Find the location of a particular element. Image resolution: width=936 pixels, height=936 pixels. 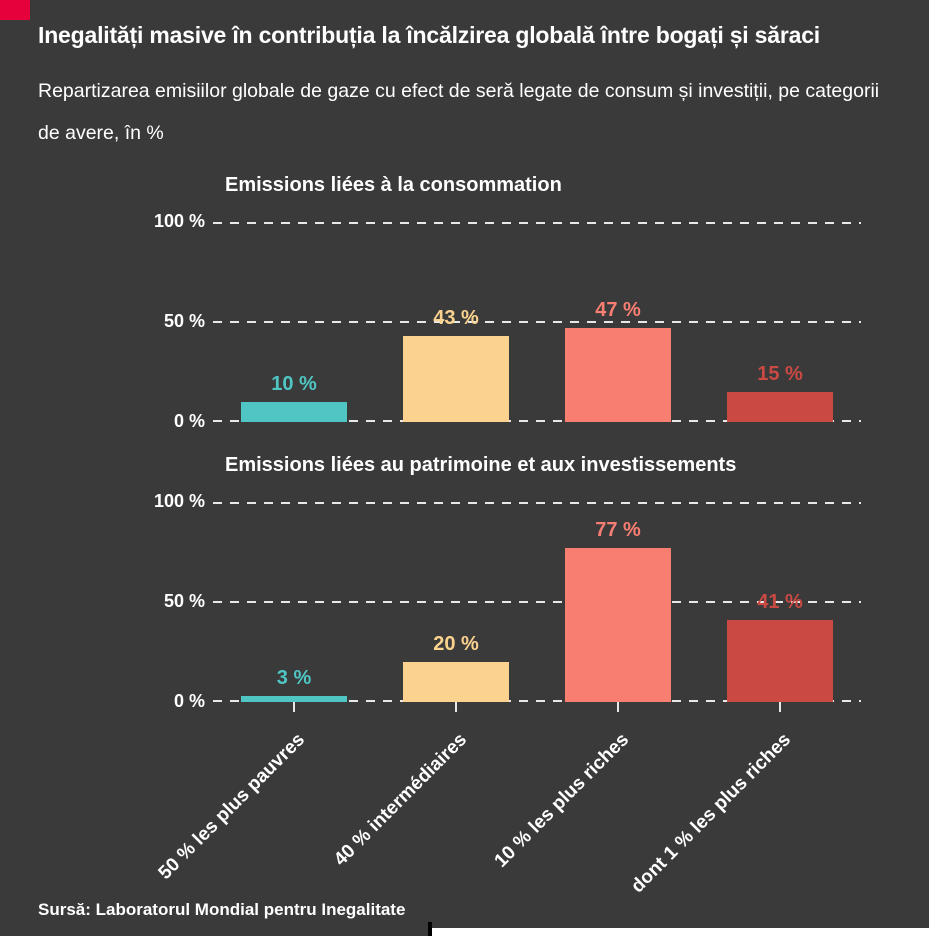

bar-slot: 15 % is located at coordinates (780, 322).